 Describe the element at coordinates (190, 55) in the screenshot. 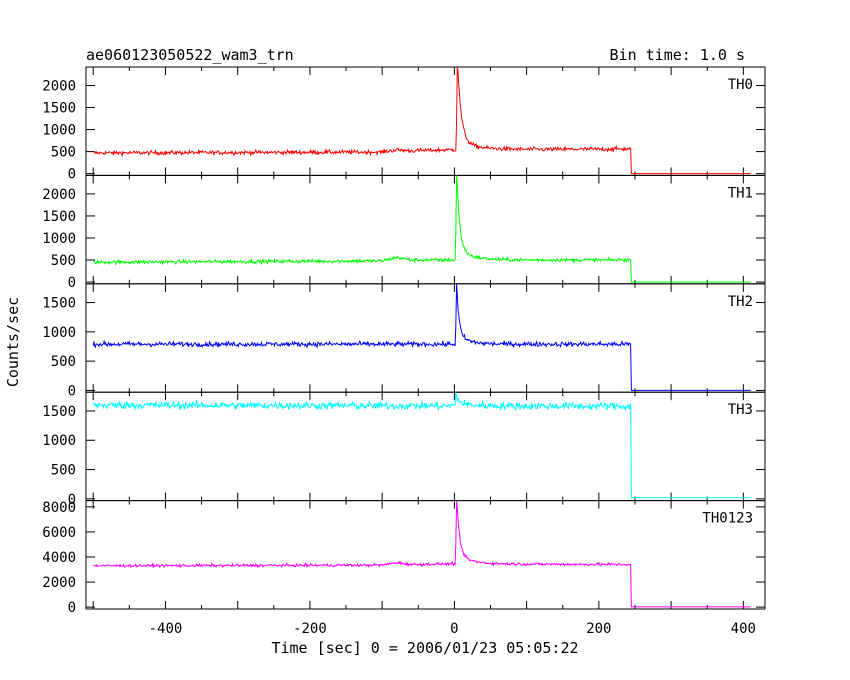

I see `chart-title: ae060123050522_wam3_trn` at that location.